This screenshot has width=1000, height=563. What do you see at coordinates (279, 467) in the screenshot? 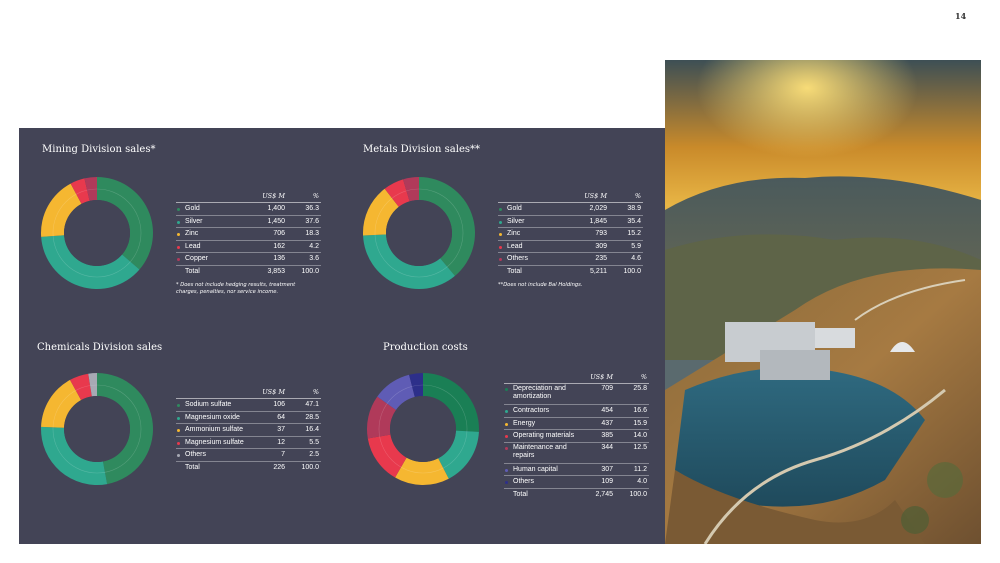
I see `total-value: 226` at bounding box center [279, 467].